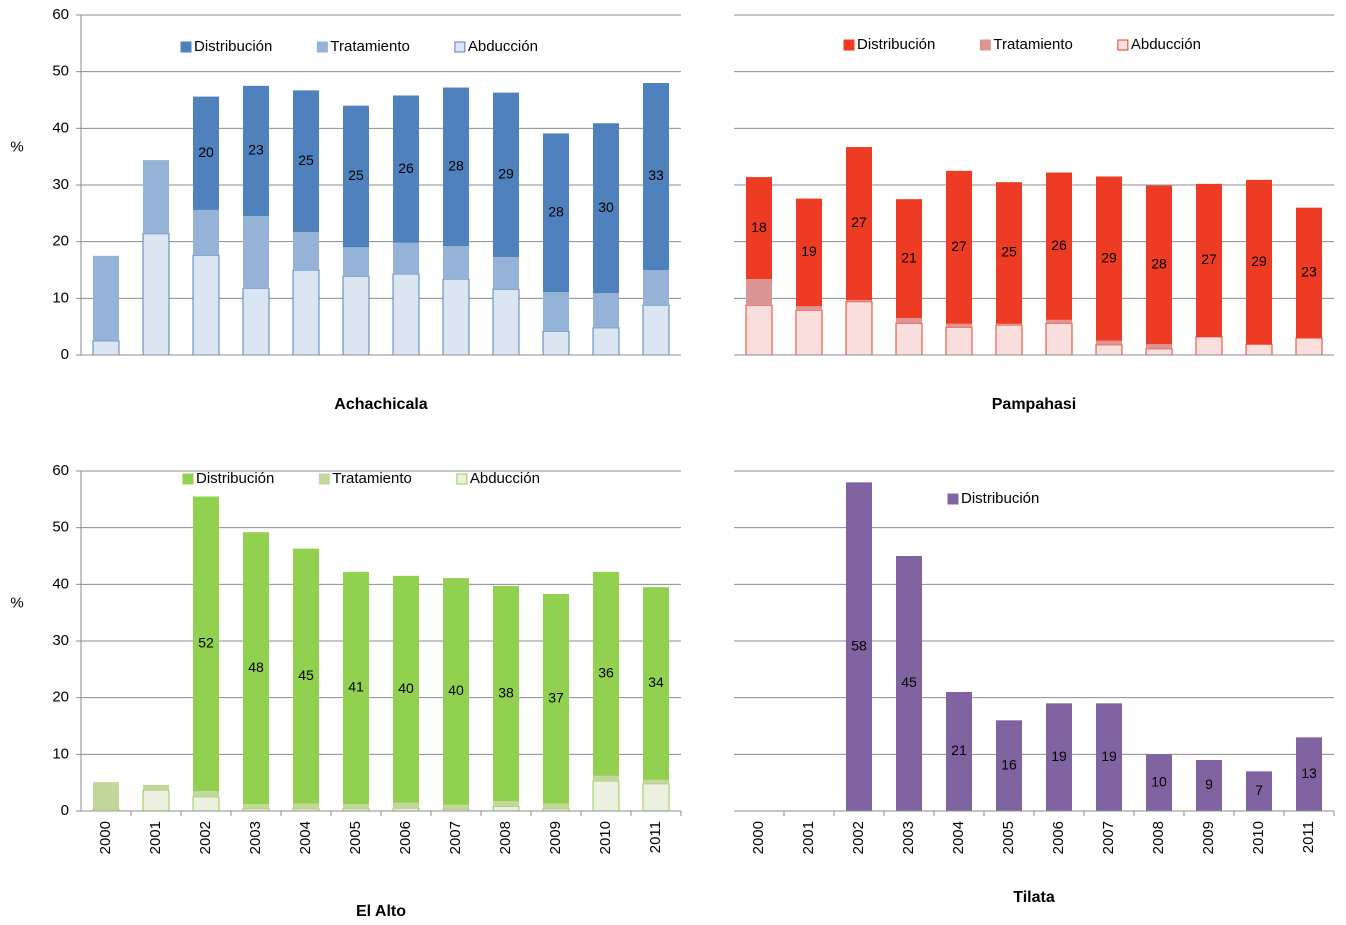 The width and height of the screenshot is (1346, 925). What do you see at coordinates (16, 147) in the screenshot?
I see `y-axis-label: %` at bounding box center [16, 147].